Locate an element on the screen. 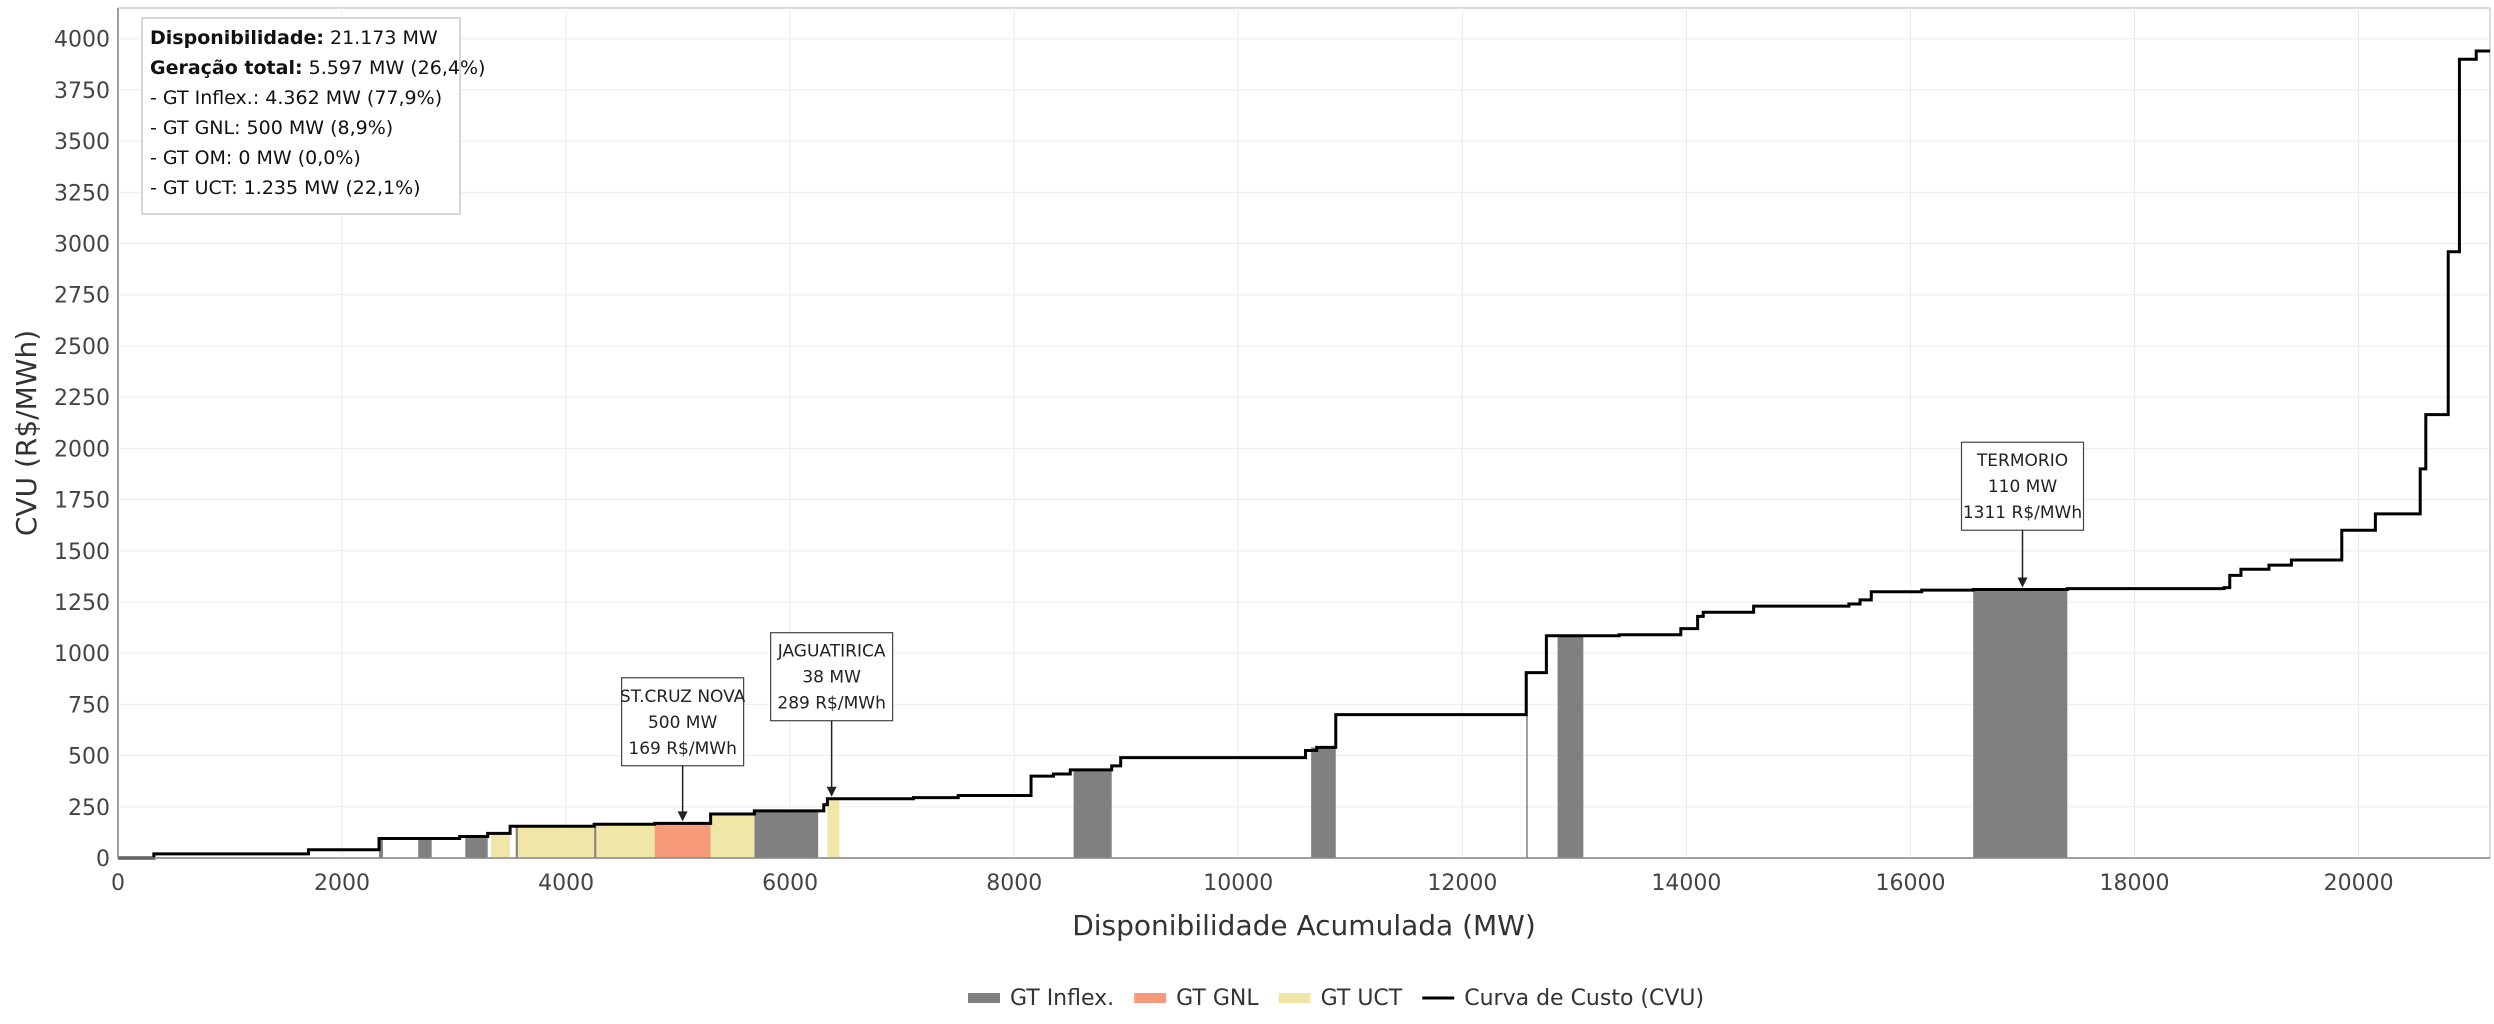 This screenshot has height=1024, width=2494. info-box-frame is located at coordinates (301, 116).